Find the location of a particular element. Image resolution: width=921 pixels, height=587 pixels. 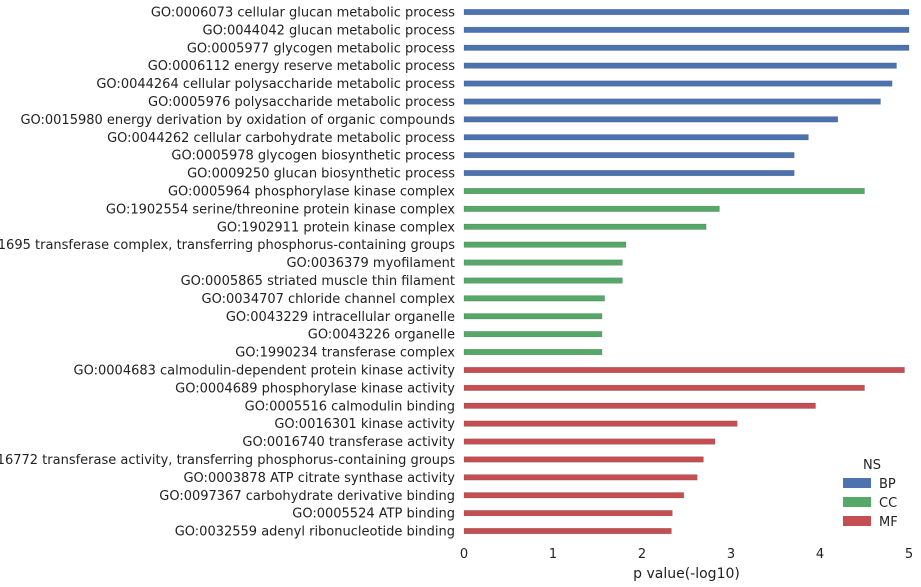

category-label: GO:0005865 striated muscle thin filament is located at coordinates (318, 281).